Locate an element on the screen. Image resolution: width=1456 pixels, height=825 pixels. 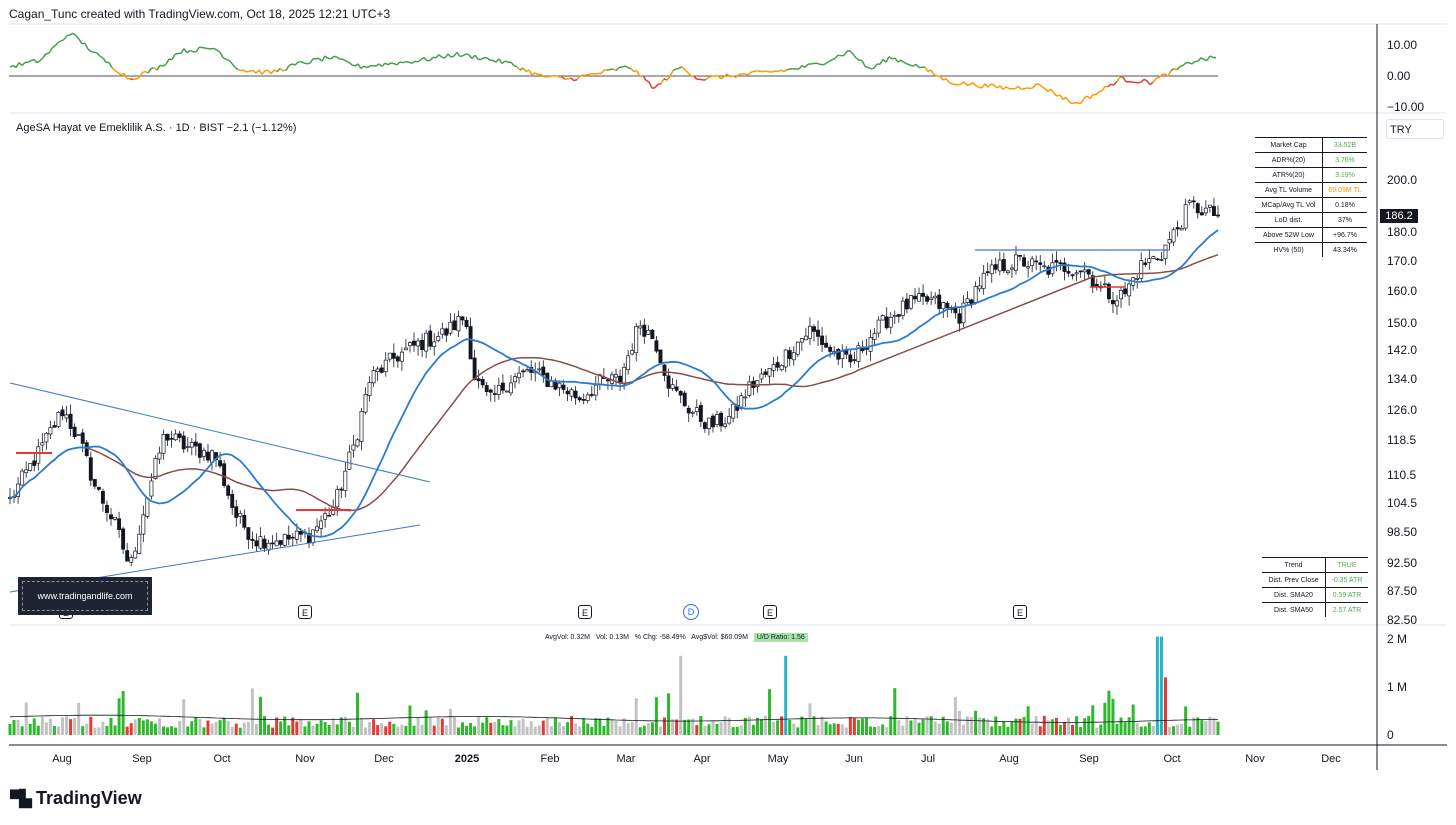
stats-label: MCap/Avg TL Vol is located at coordinates (1289, 205).